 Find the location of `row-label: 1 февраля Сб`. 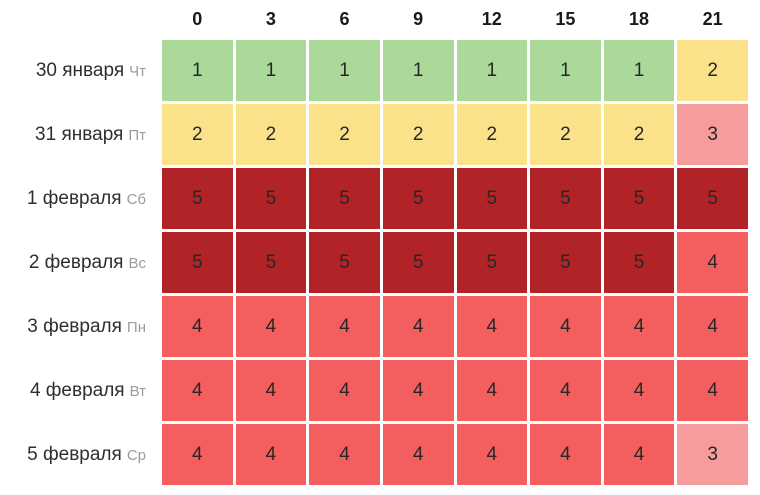

row-label: 1 февраля Сб is located at coordinates (79, 198).